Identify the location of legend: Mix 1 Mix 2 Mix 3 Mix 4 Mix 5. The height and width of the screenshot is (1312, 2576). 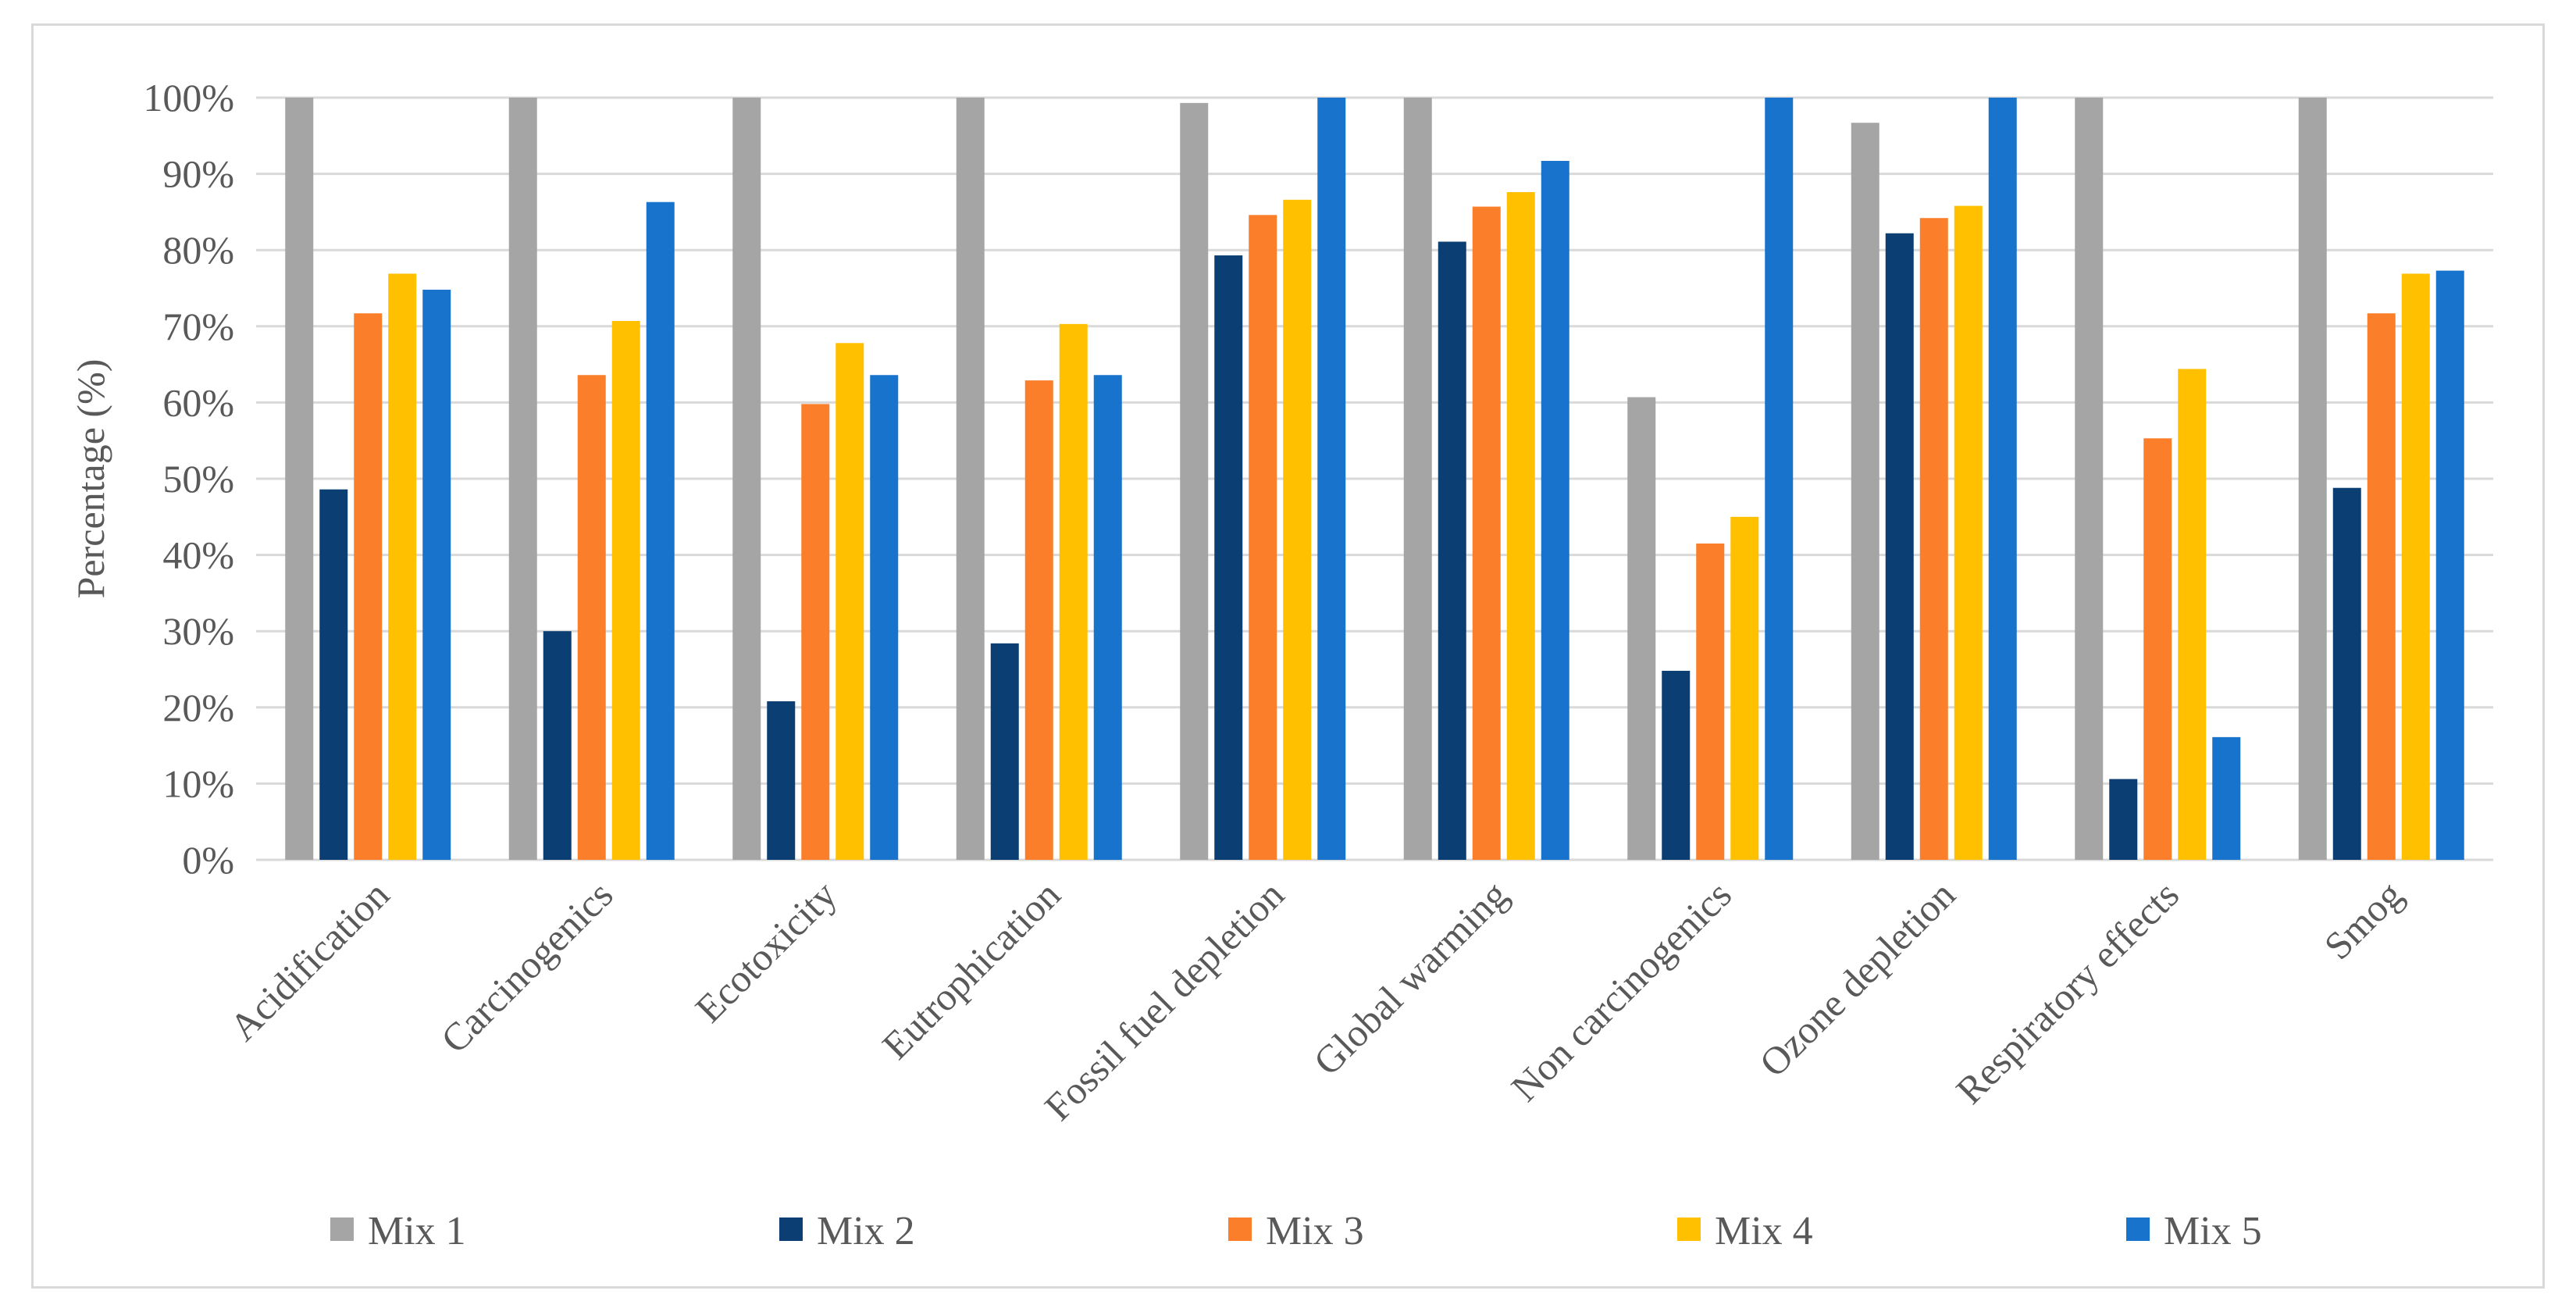
(1296, 1231).